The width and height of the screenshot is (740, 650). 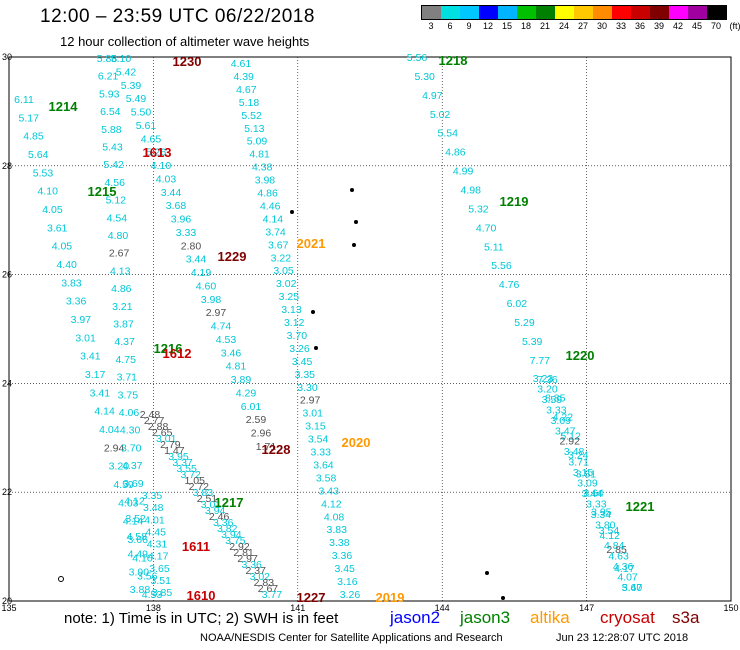 What do you see at coordinates (347, 582) in the screenshot?
I see `wave-height-value: 3.16` at bounding box center [347, 582].